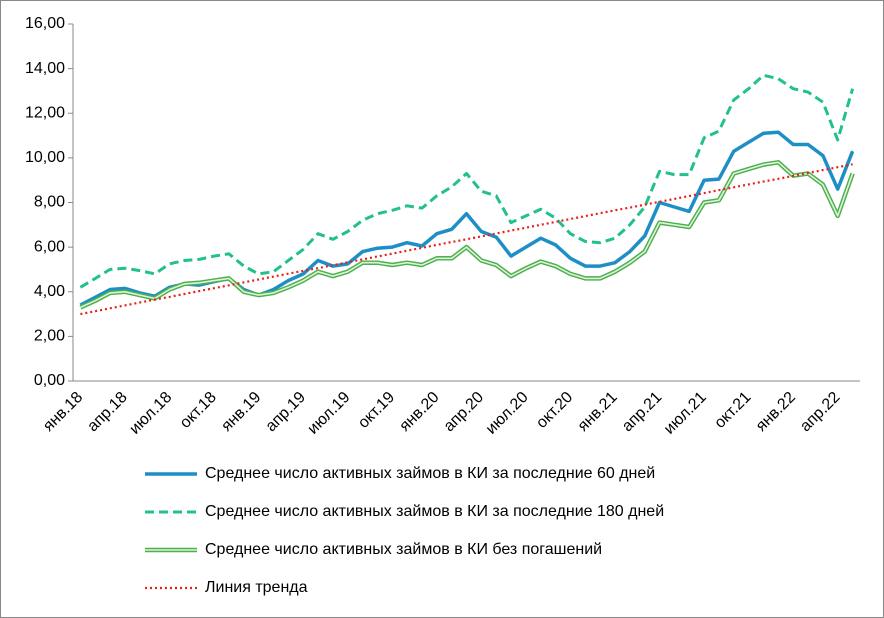 Image resolution: width=884 pixels, height=618 pixels. I want to click on y-tick-label: 12,00, so click(45, 112).